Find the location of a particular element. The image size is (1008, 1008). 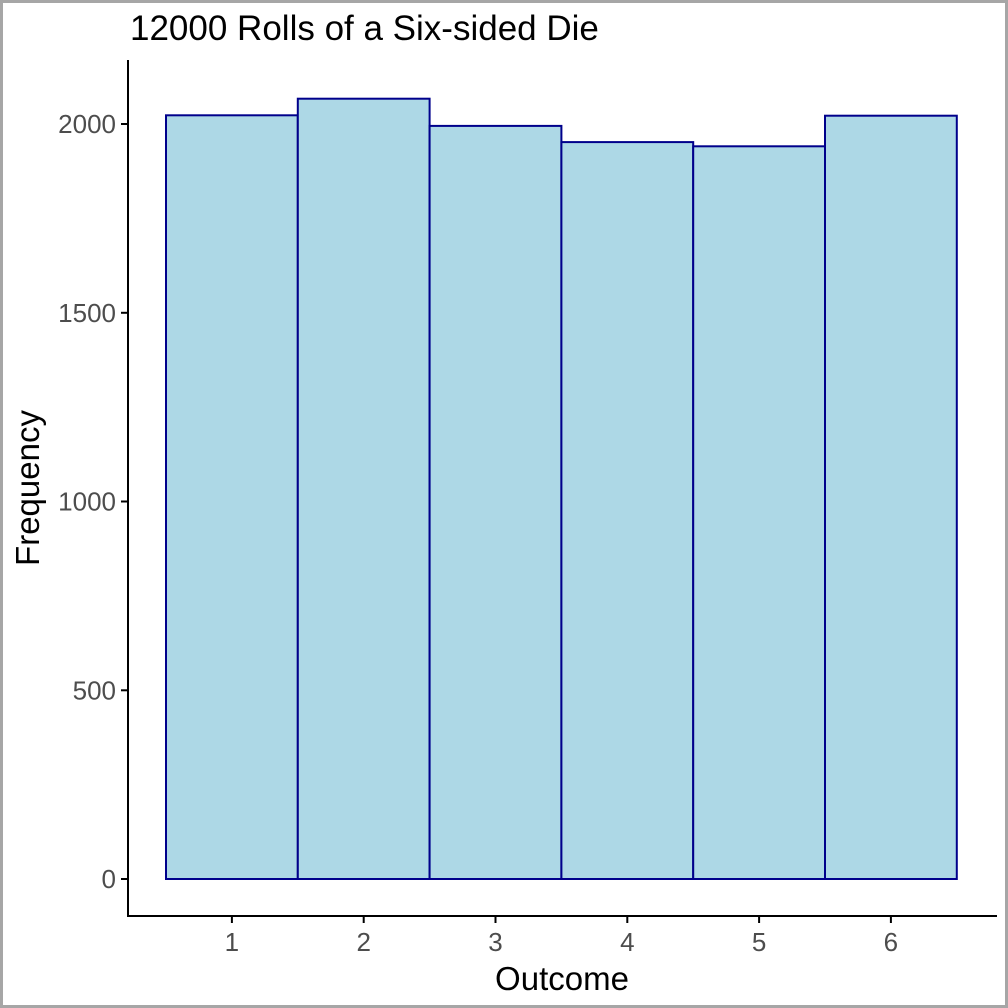

y-tick-label: 500 is located at coordinates (94, 690).